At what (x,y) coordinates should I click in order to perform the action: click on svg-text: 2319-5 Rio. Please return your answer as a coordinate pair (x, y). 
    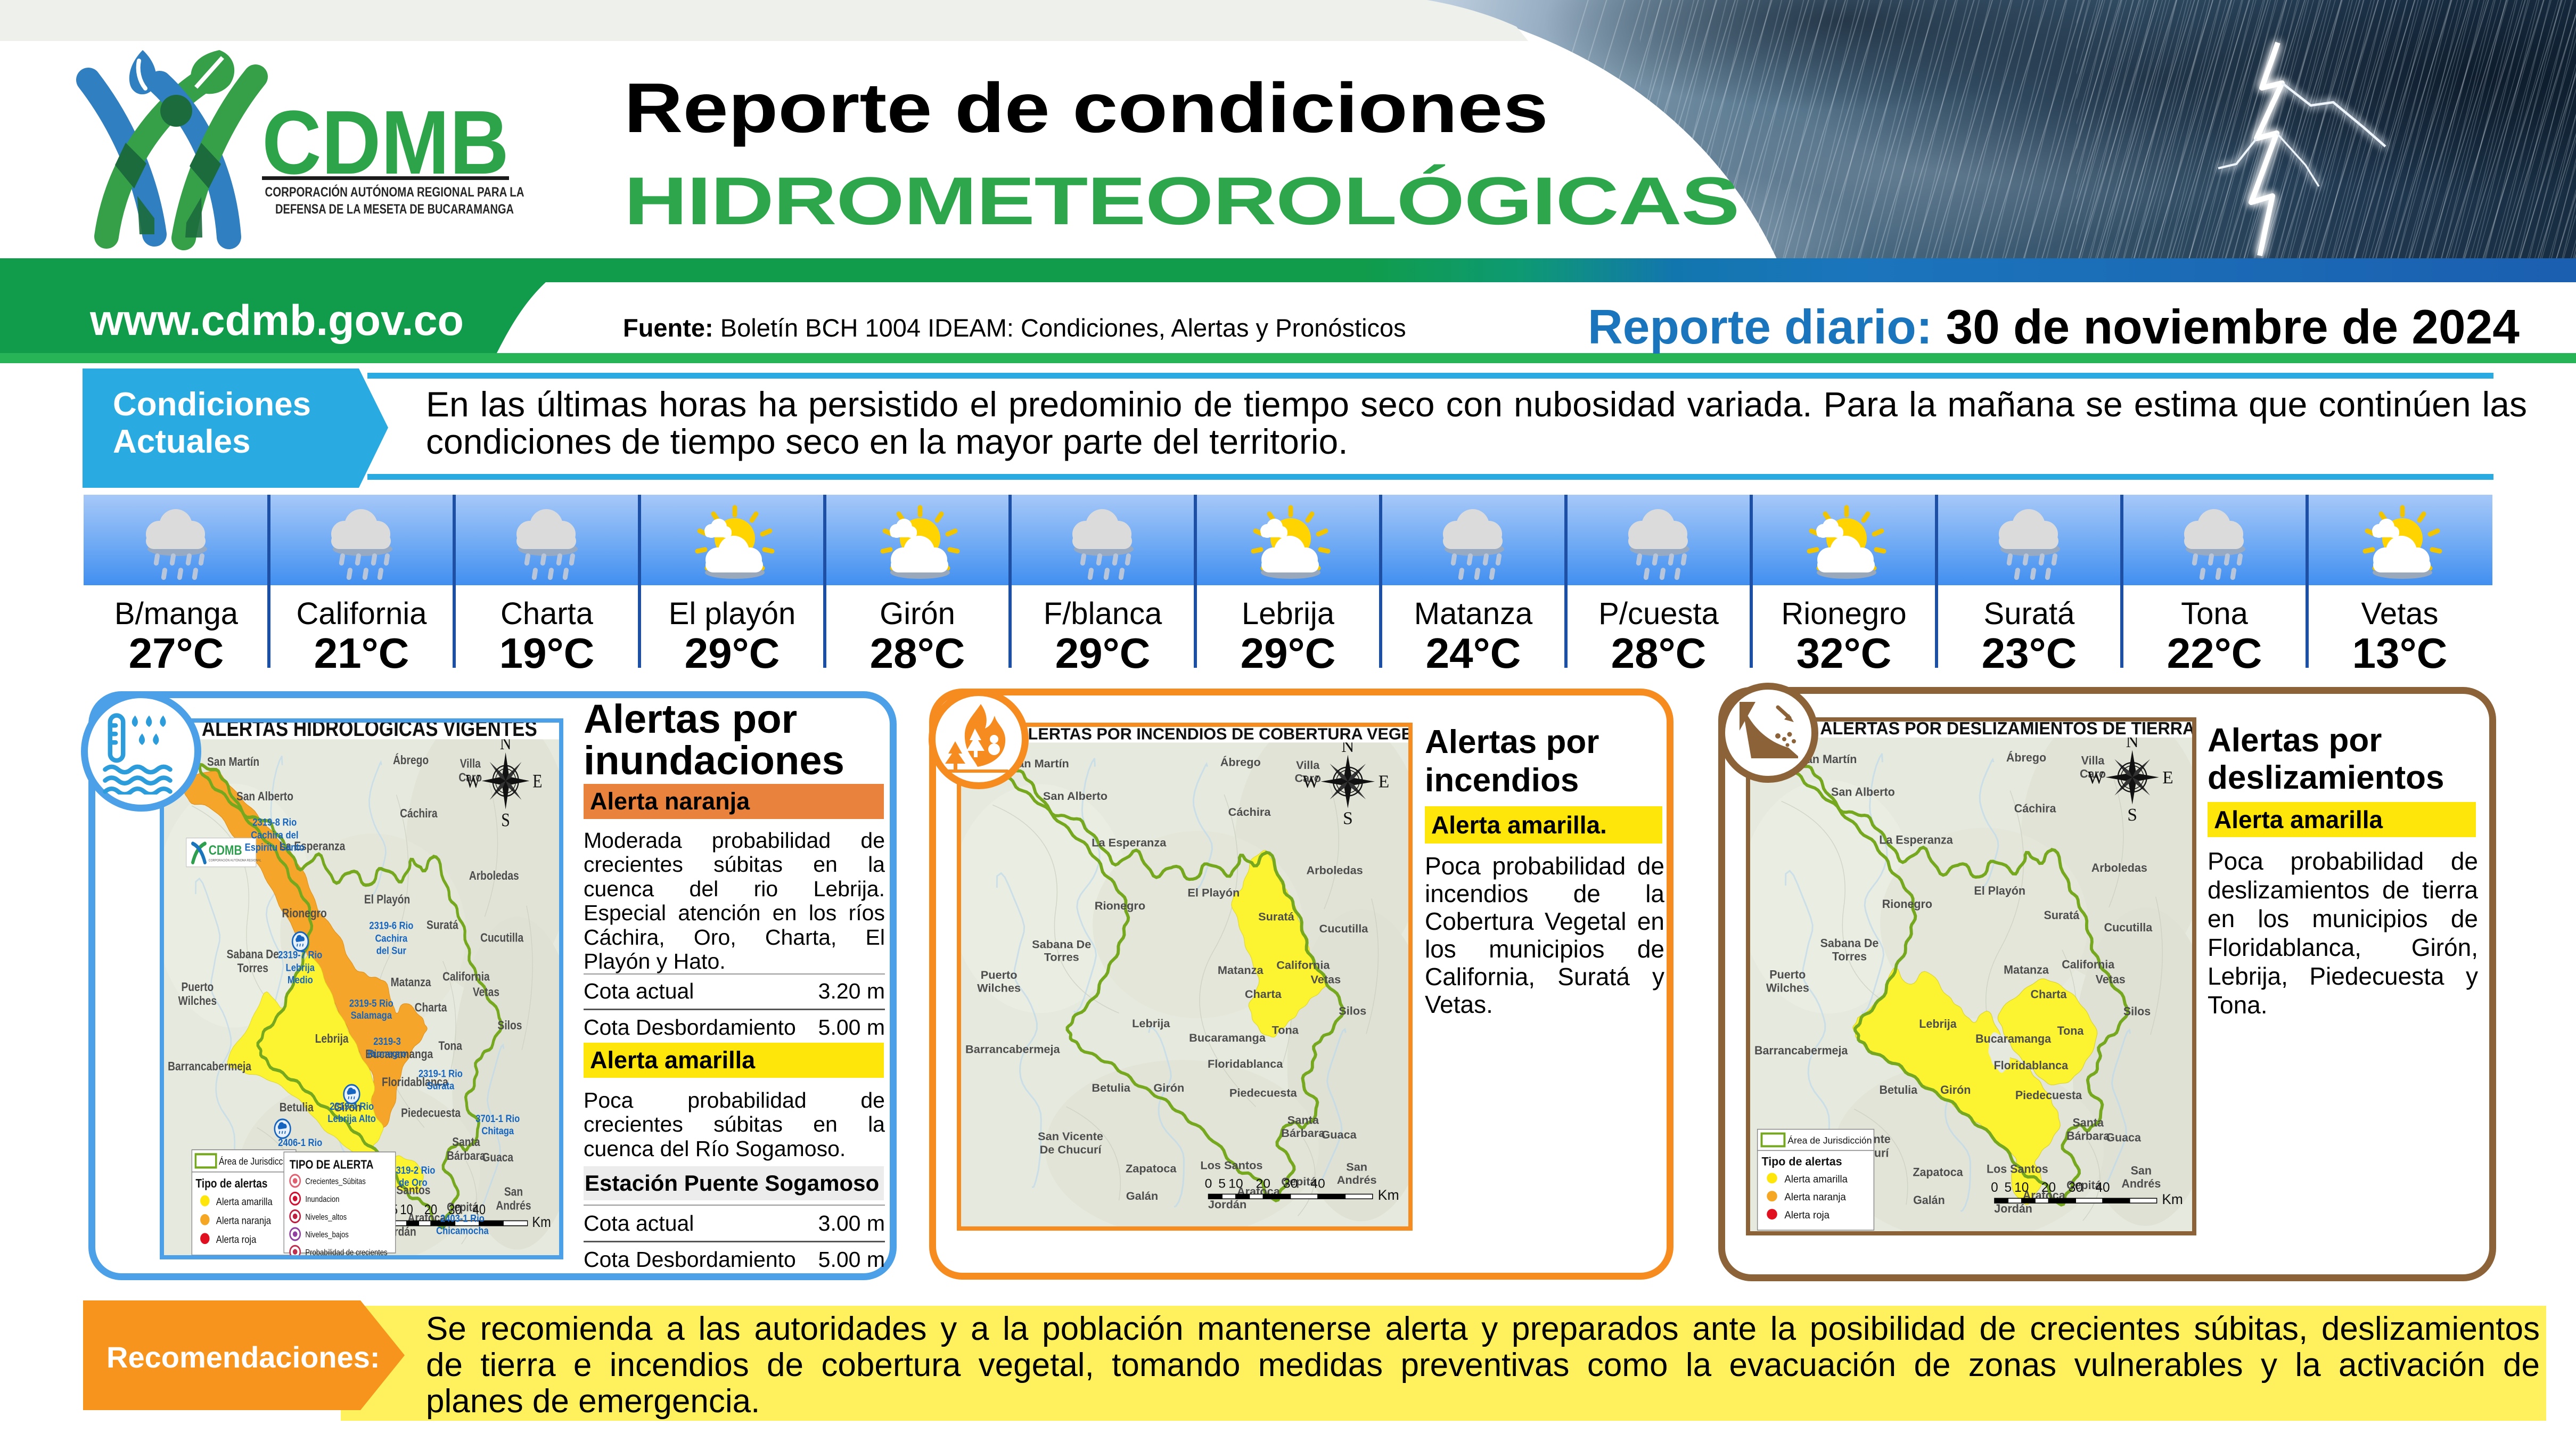
    Looking at the image, I should click on (371, 1003).